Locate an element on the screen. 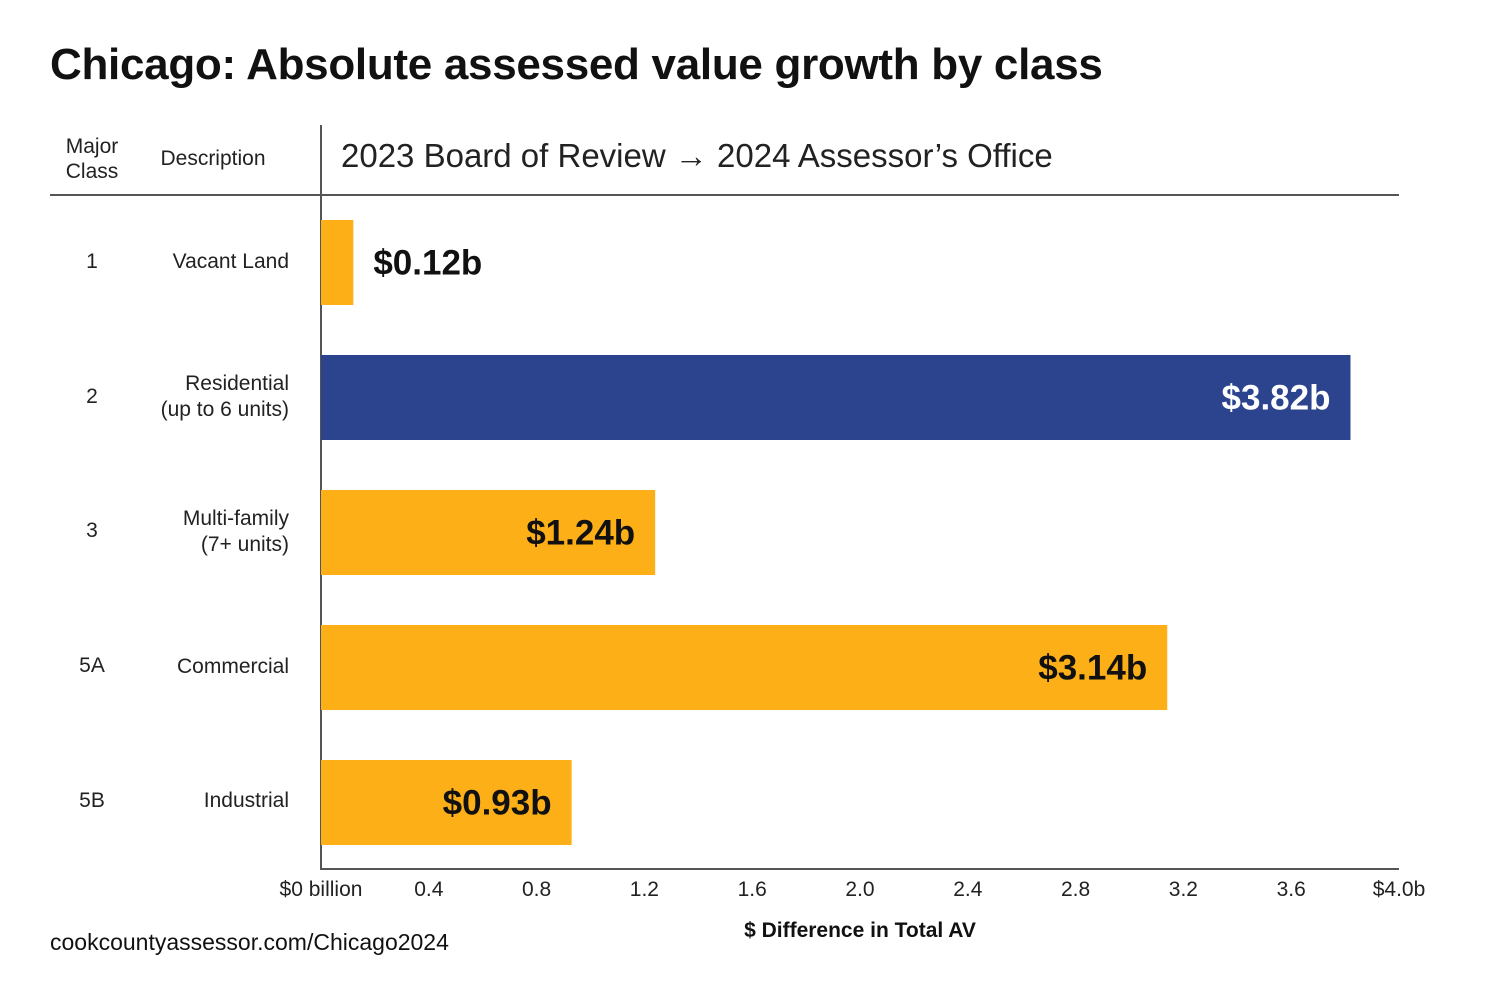  source-url: cookcountyassessor.com/Chicago2024 is located at coordinates (249, 942).